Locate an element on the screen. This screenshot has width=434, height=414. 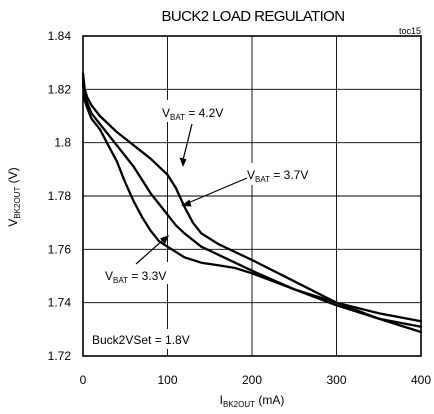
y-tick-label: 1.82 is located at coordinates (60, 89).